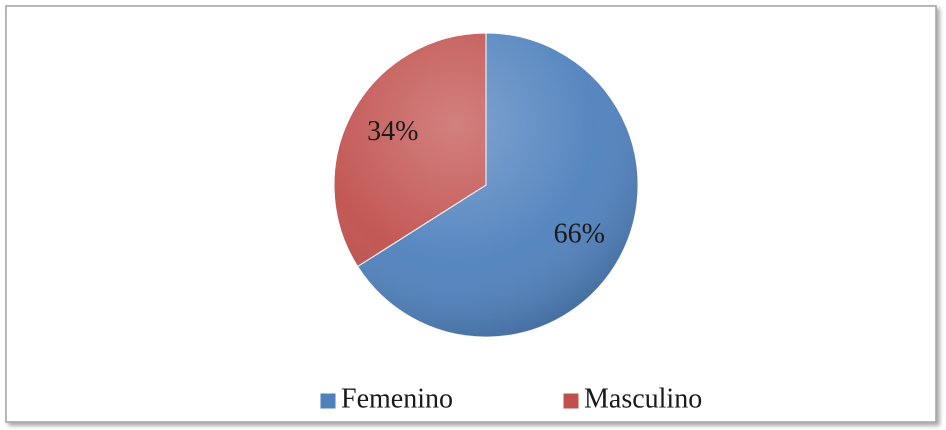 This screenshot has height=430, width=946. I want to click on data-label: 34%, so click(392, 131).